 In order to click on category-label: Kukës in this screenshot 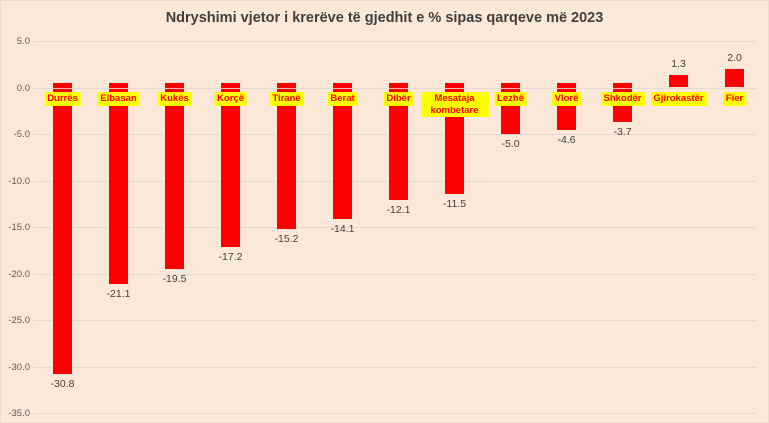, I will do `click(174, 99)`.